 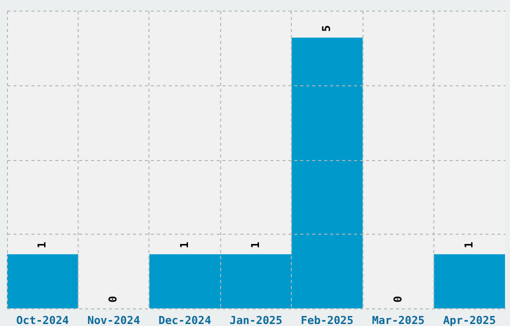 What do you see at coordinates (256, 320) in the screenshot?
I see `x-tick-label: Jan-2025` at bounding box center [256, 320].